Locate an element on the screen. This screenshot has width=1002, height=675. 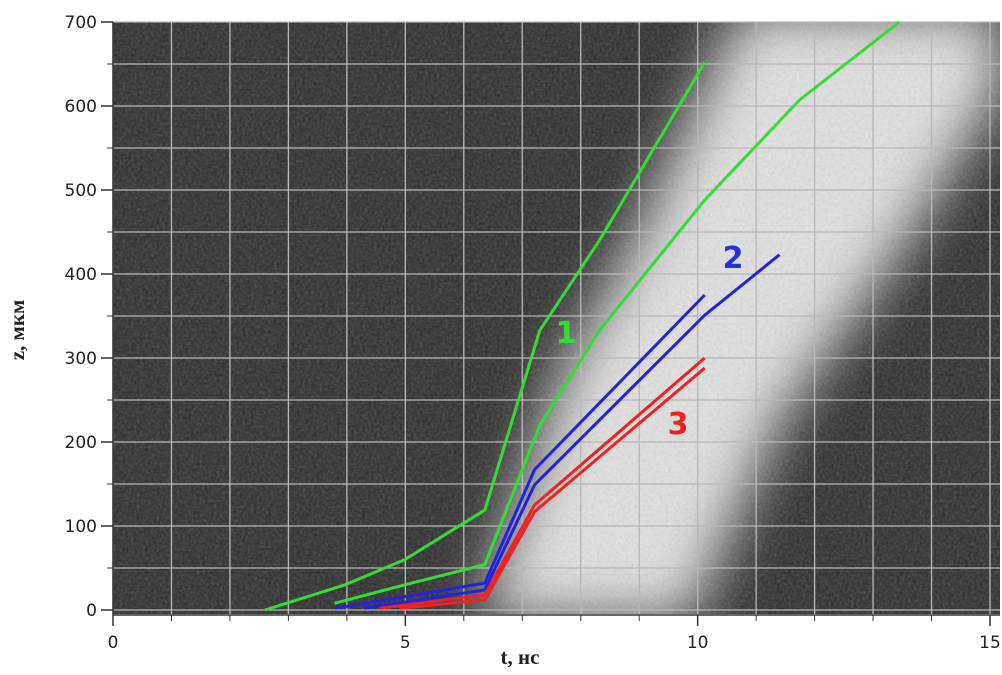
y-tick-label: 200 is located at coordinates (81, 443).